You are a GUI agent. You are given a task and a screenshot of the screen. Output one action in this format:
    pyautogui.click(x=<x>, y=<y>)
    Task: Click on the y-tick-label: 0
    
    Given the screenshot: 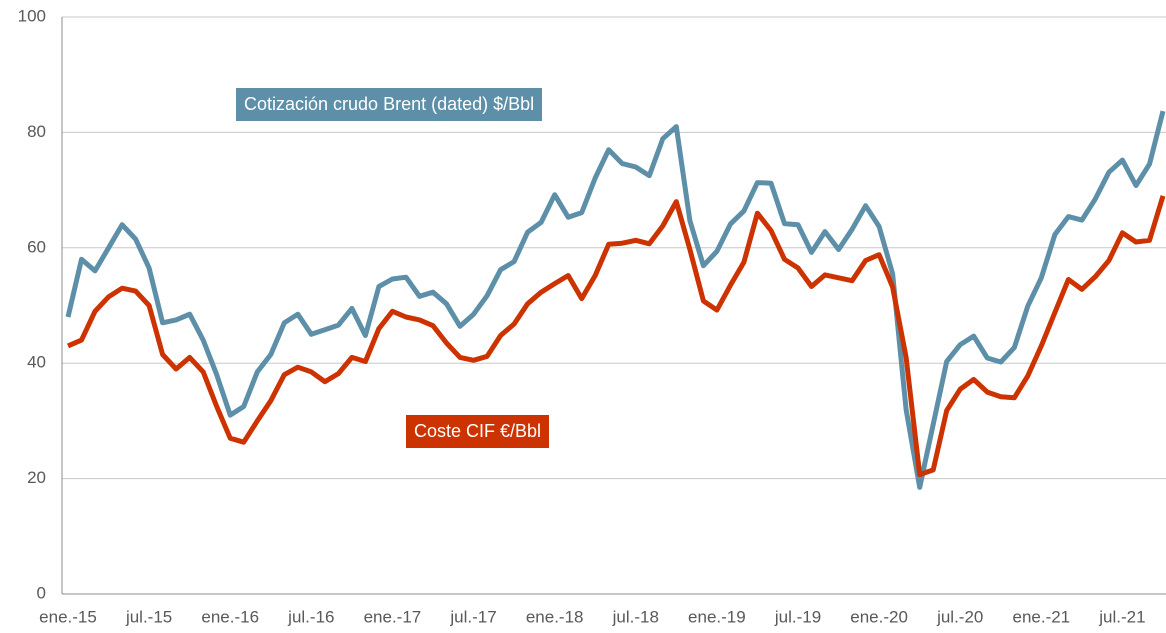 What is the action you would take?
    pyautogui.click(x=41, y=592)
    